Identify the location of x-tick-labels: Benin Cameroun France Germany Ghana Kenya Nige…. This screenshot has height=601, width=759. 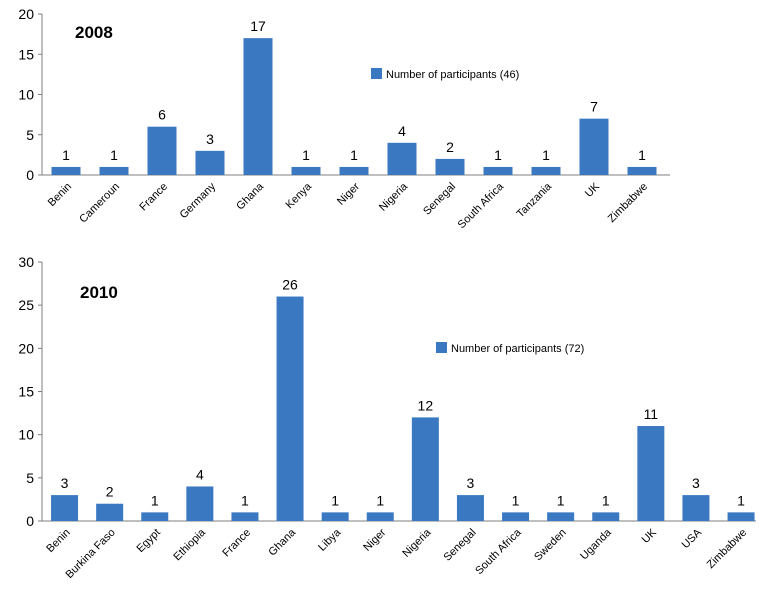
(348, 205).